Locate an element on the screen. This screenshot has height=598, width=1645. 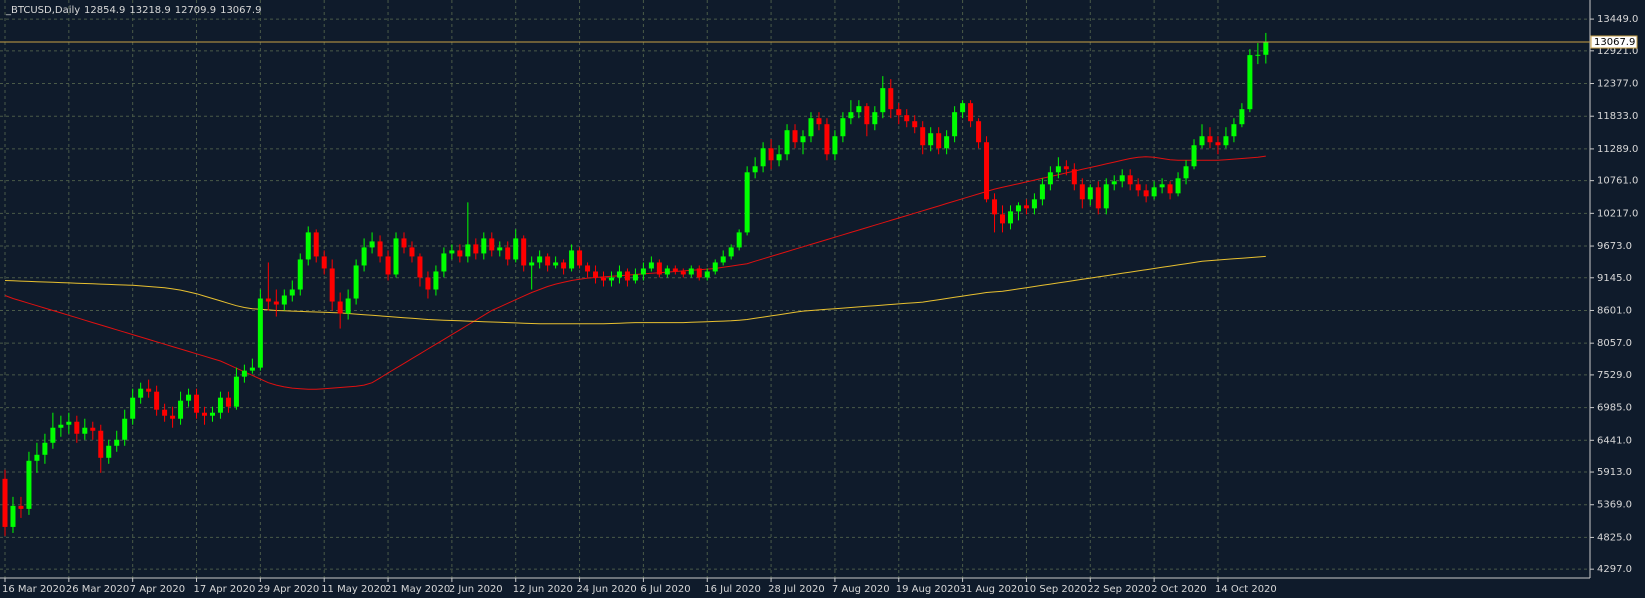
x-tick-label: 10 Sep 2020 is located at coordinates (1054, 589).